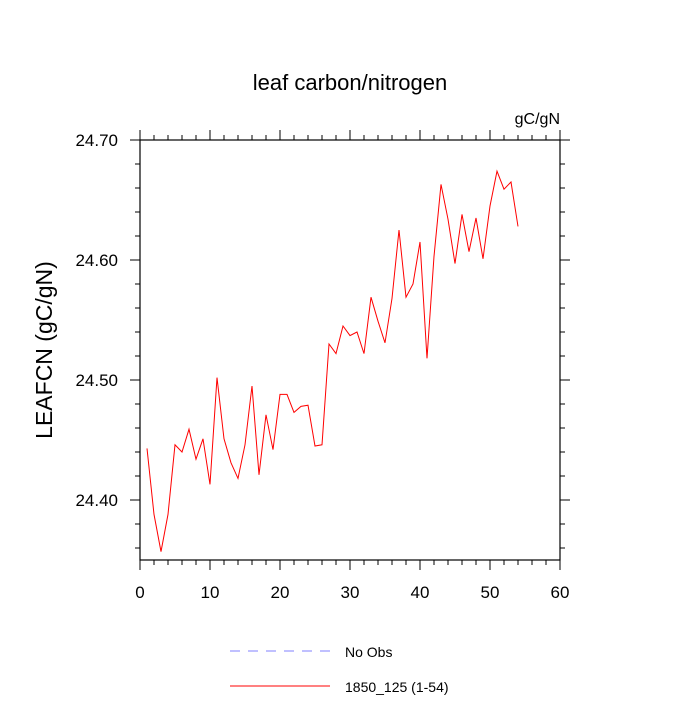  I want to click on y-tick-label: 24.60, so click(96, 260).